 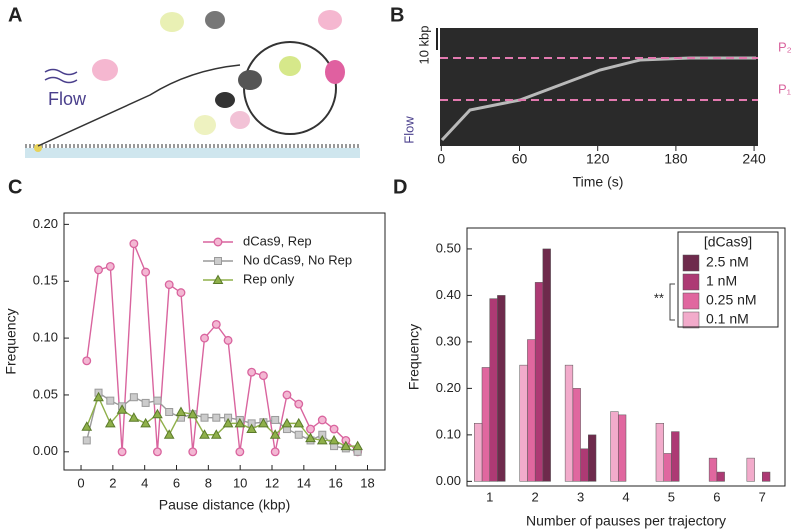 What do you see at coordinates (192, 84) in the screenshot?
I see `schematic` at bounding box center [192, 84].